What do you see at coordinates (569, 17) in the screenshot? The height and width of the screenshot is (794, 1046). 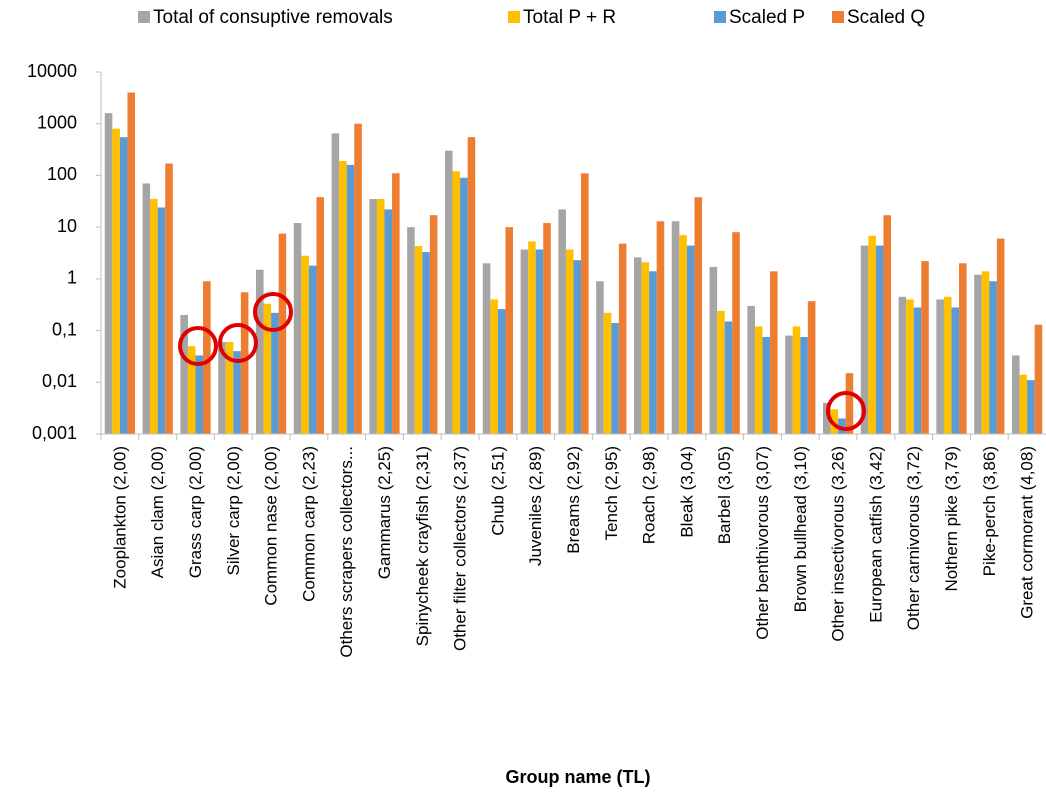 I see `legend-label: Total P + R` at bounding box center [569, 17].